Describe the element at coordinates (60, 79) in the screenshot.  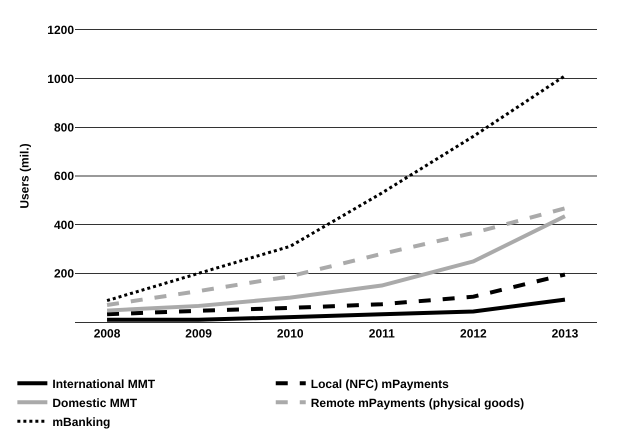
I see `y-tick-label: 1000` at that location.